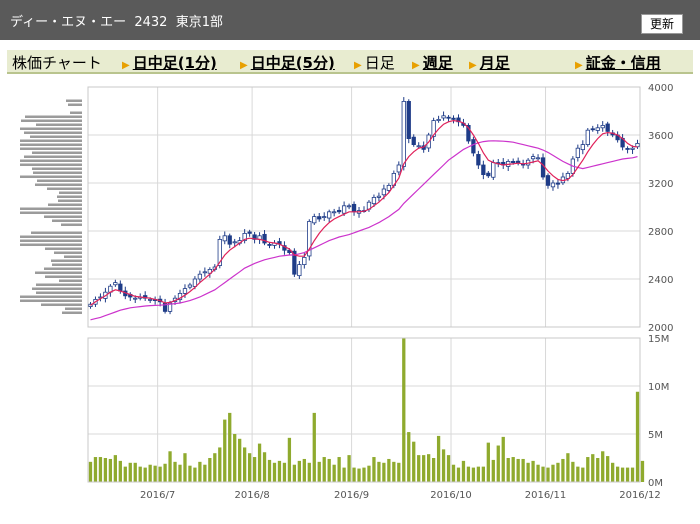 The width and height of the screenshot is (700, 524). I want to click on tab-monthly: ▶ 月足, so click(489, 62).